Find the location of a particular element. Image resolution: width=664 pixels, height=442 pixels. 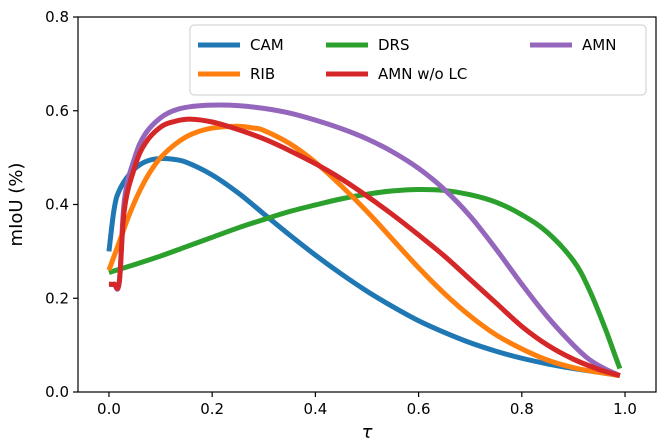

y-tick-label: 0.6 is located at coordinates (57, 111).